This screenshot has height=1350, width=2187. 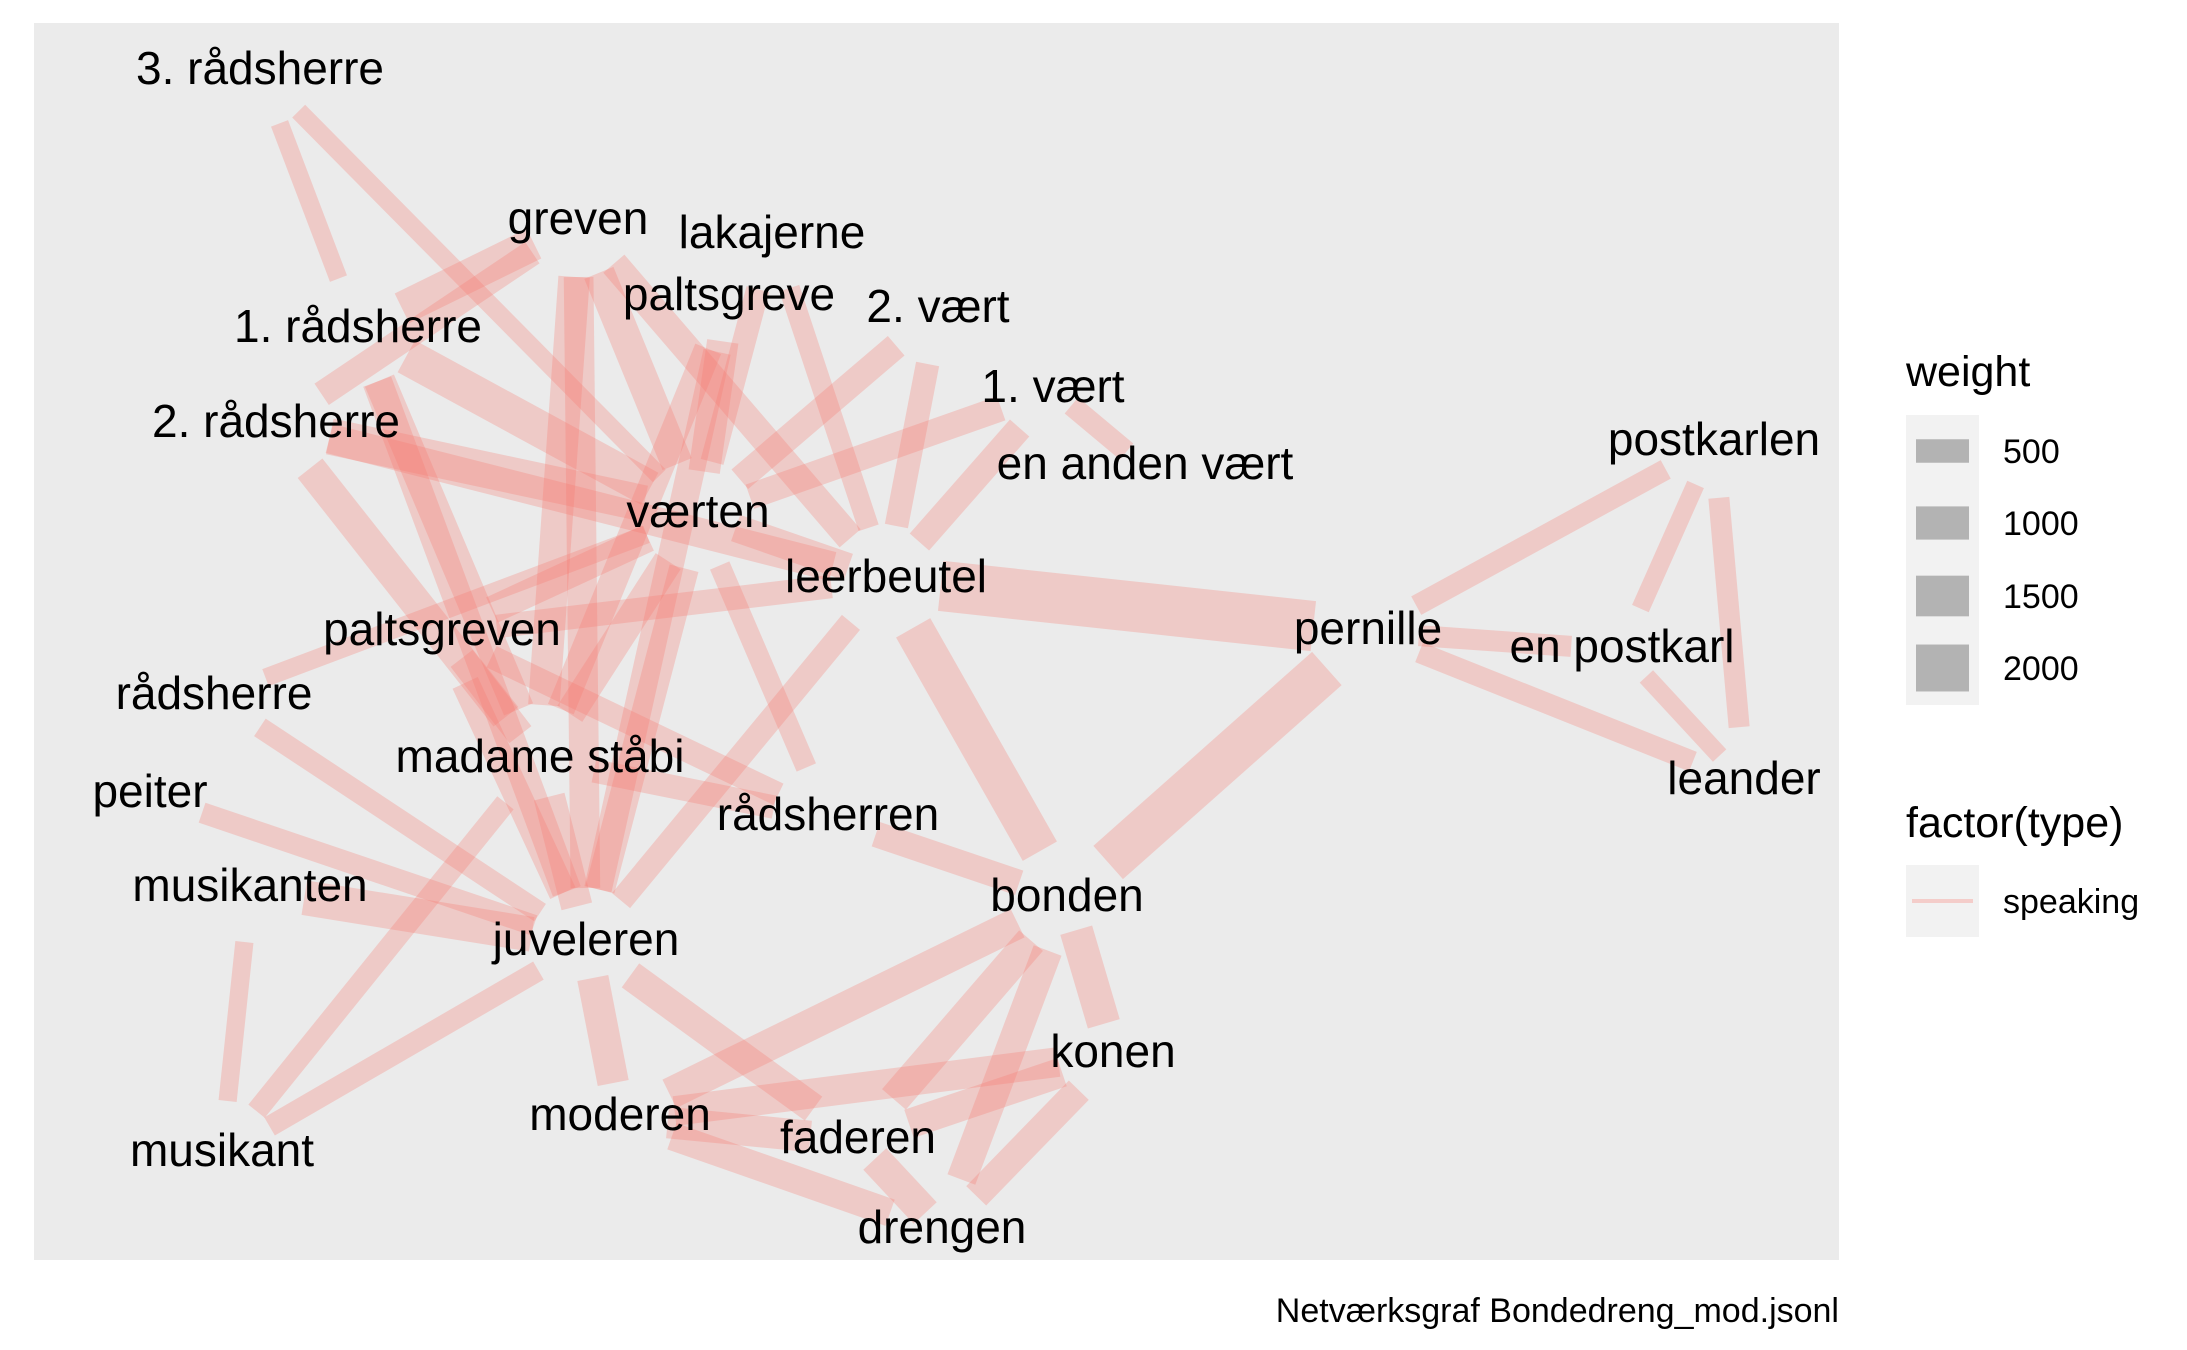 I want to click on edge-konen-faderen, so click(x=985, y=1098).